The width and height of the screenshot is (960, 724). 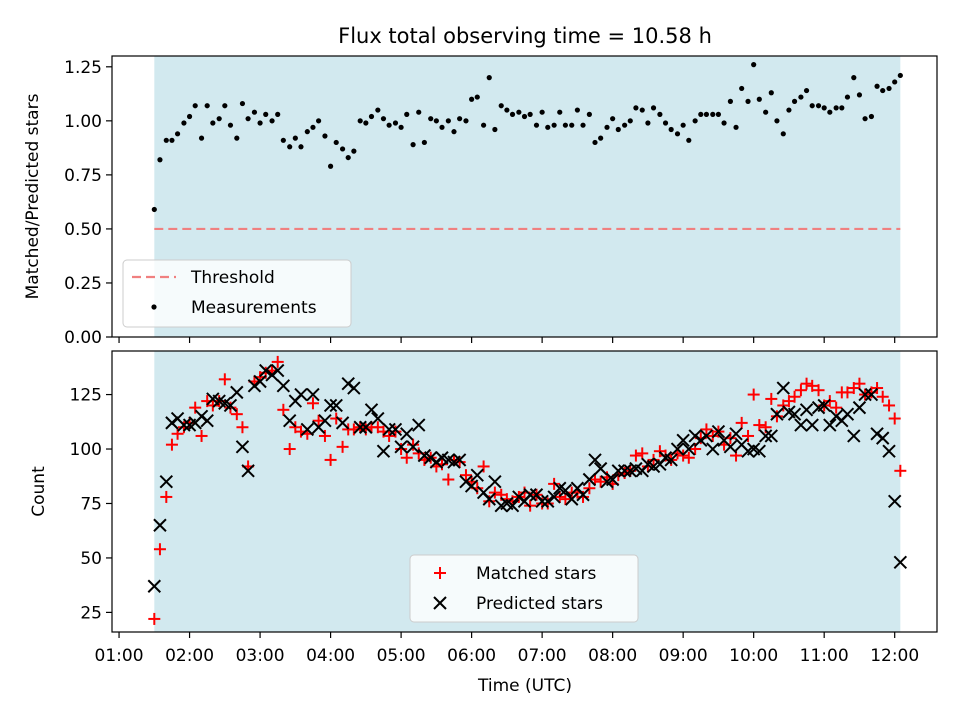 I want to click on x-tick-label: 01:00, so click(x=119, y=656).